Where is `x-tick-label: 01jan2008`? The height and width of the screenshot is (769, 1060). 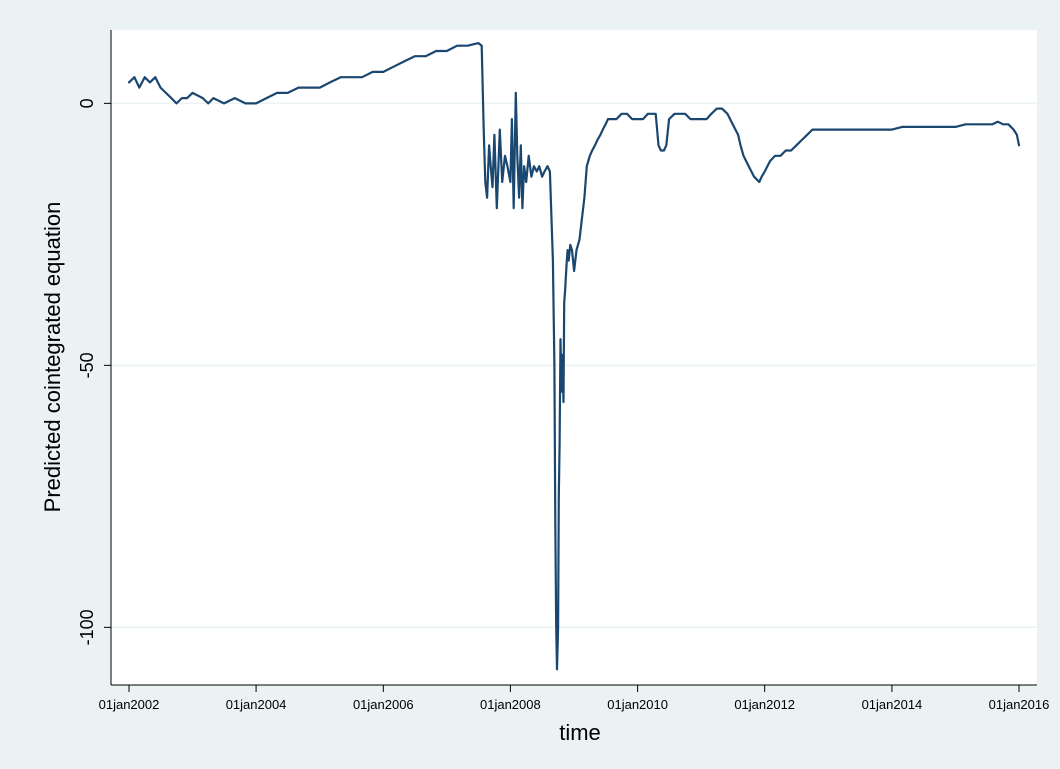
x-tick-label: 01jan2008 is located at coordinates (510, 704).